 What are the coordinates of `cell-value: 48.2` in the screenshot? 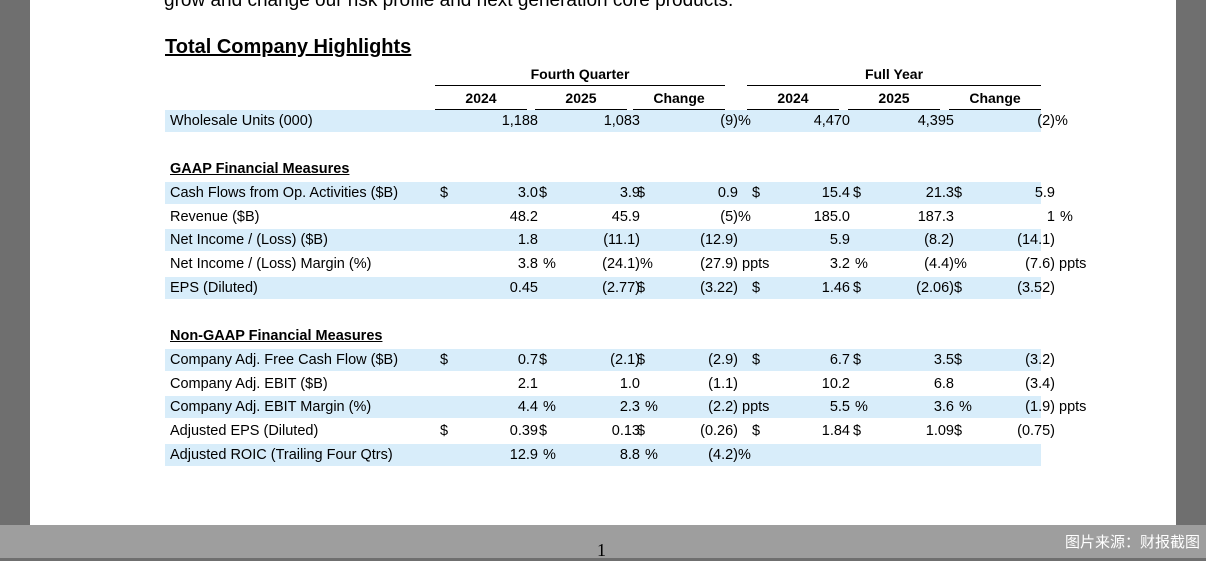 It's located at (523, 217).